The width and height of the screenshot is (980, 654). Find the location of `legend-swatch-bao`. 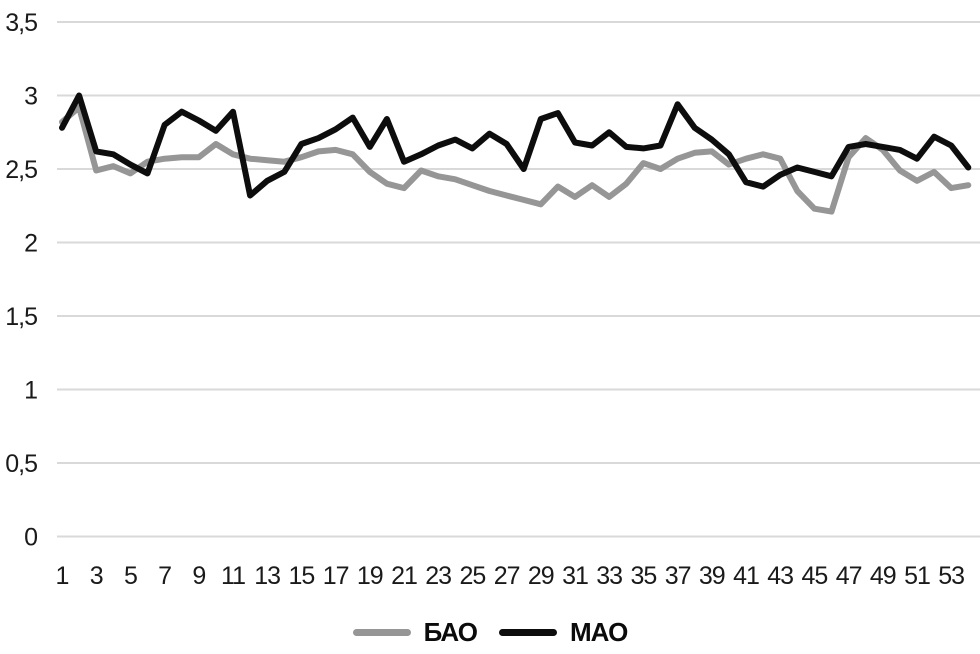

legend-swatch-bao is located at coordinates (381, 632).